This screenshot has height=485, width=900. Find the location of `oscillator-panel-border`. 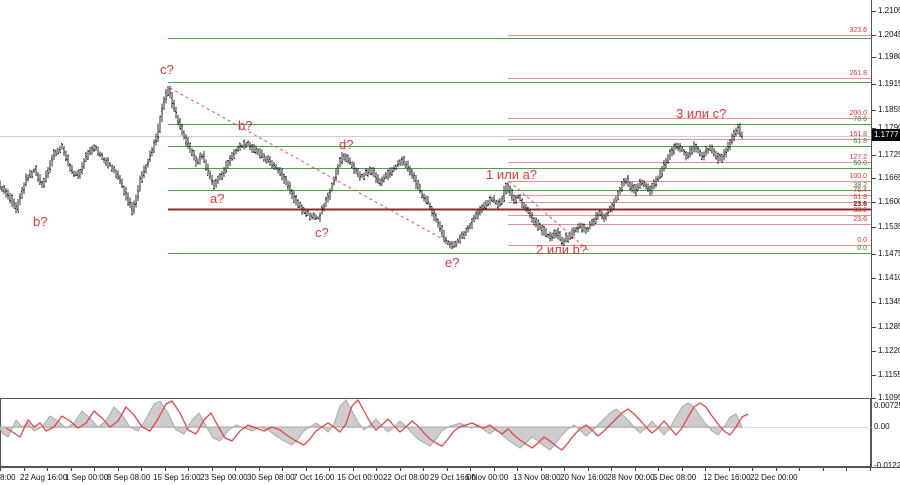

oscillator-panel-border is located at coordinates (435, 432).